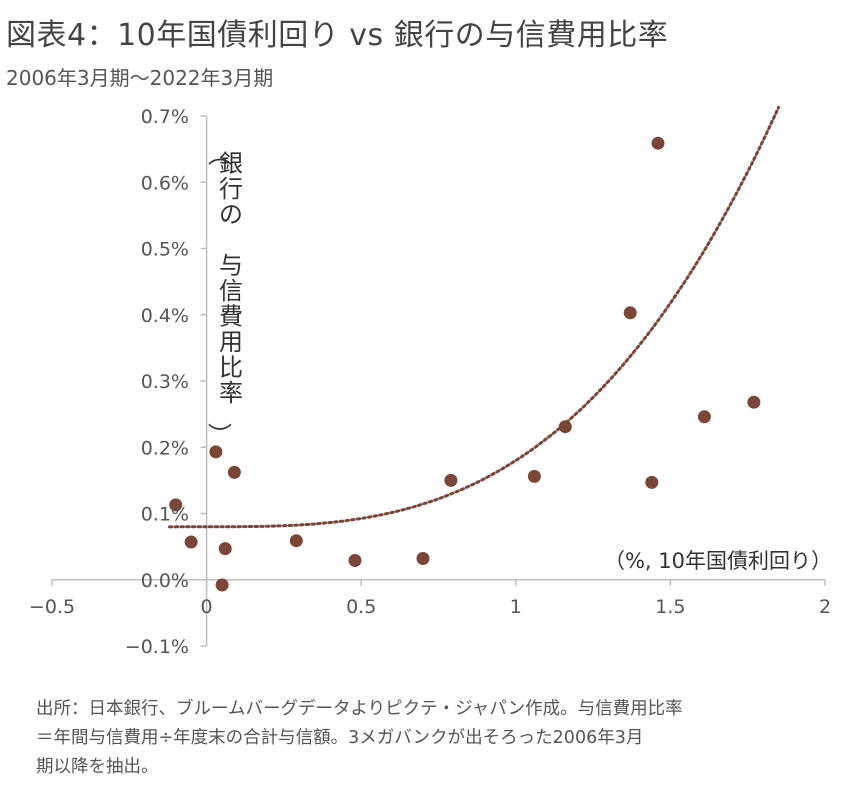  What do you see at coordinates (165, 581) in the screenshot?
I see `y-tick-label: 0.0%` at bounding box center [165, 581].